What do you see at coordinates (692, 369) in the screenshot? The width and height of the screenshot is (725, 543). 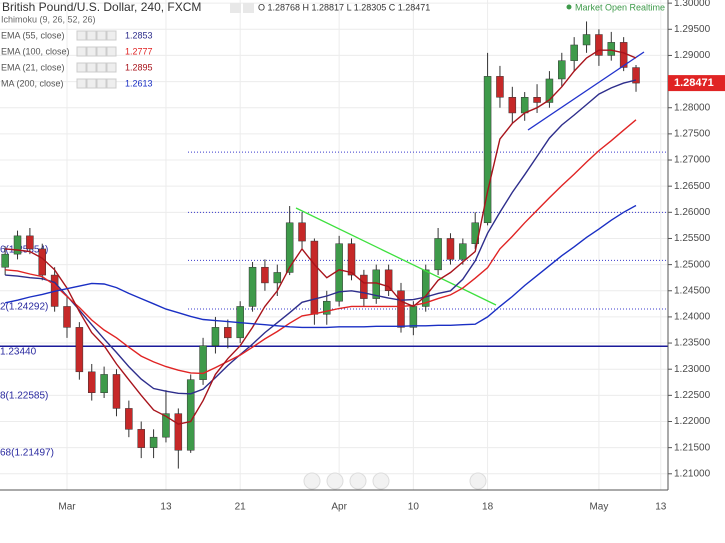 I see `y-tick-label: 1.23000` at bounding box center [692, 369].